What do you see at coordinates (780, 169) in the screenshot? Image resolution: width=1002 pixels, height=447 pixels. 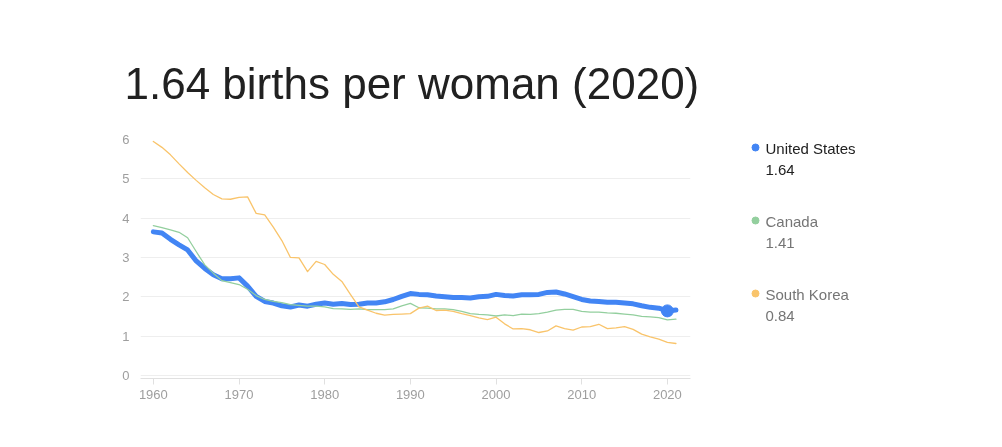 I see `text: 1.64` at bounding box center [780, 169].